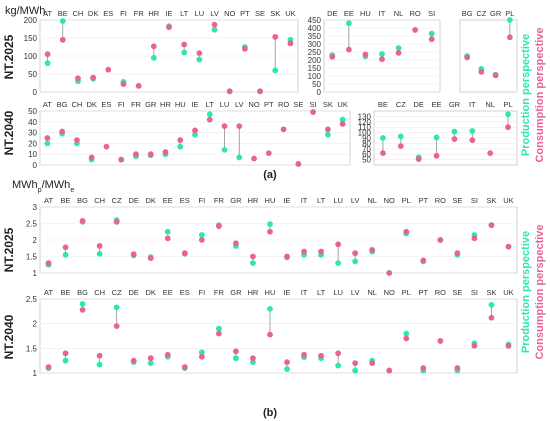 Image resolution: width=550 pixels, height=421 pixels. I want to click on plot-frame, so click(195, 138).